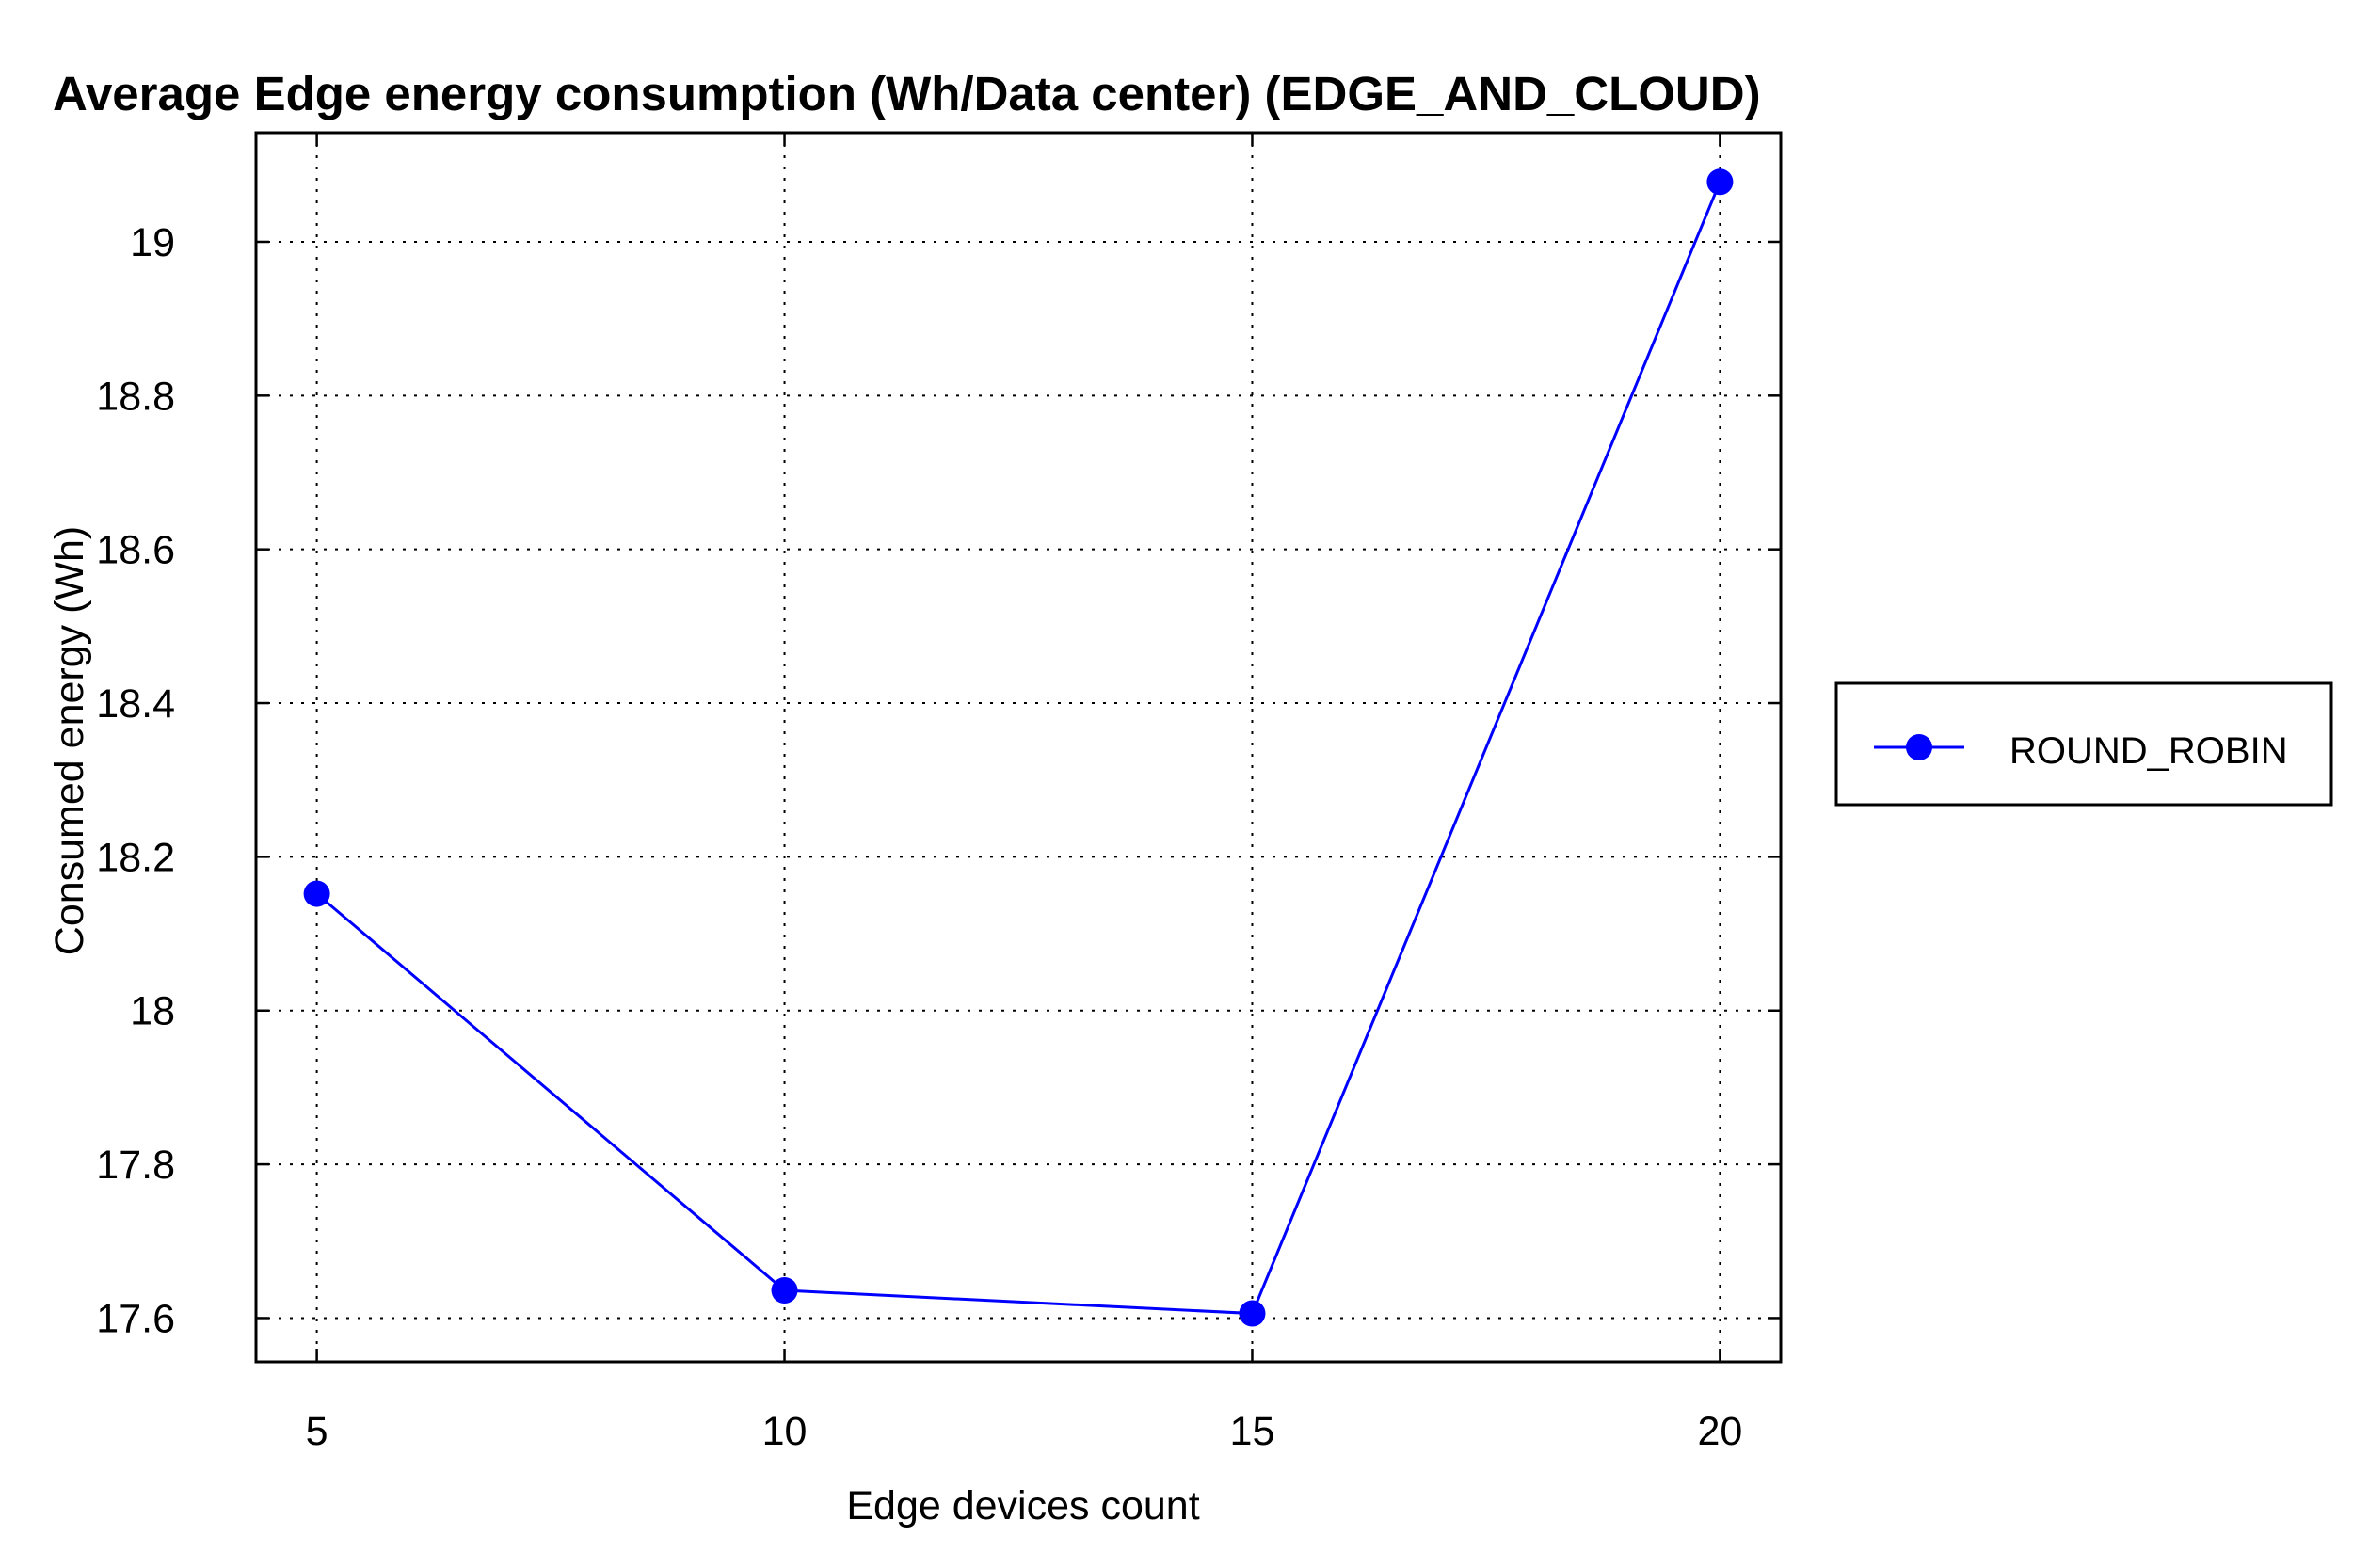 This screenshot has width=2353, height=1568. What do you see at coordinates (135, 780) in the screenshot?
I see `y-tick-labels: 17.6 17.8 18 18.2 18.4 18.6 18.8 19` at bounding box center [135, 780].